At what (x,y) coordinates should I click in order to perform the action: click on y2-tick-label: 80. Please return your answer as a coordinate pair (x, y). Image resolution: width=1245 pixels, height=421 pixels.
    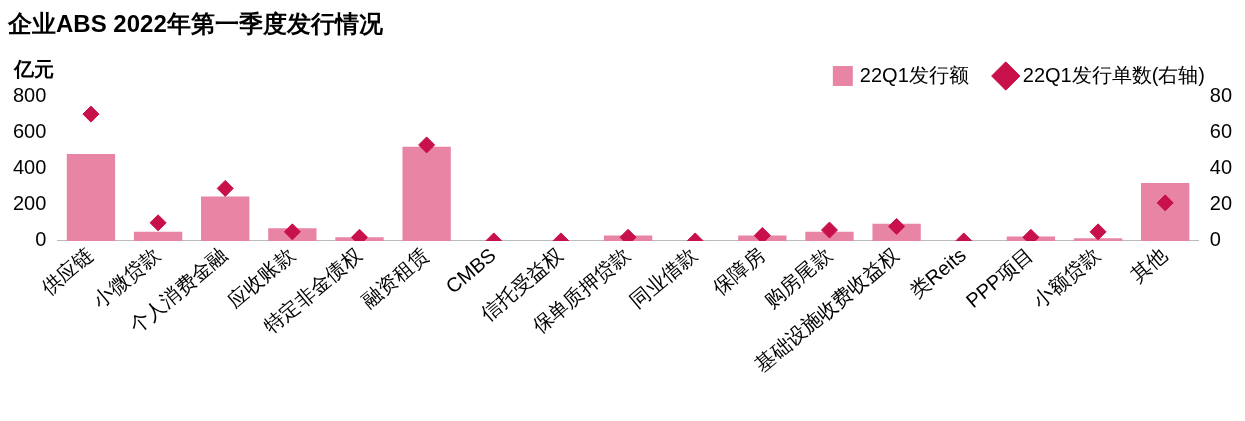
    Looking at the image, I should click on (1220, 94).